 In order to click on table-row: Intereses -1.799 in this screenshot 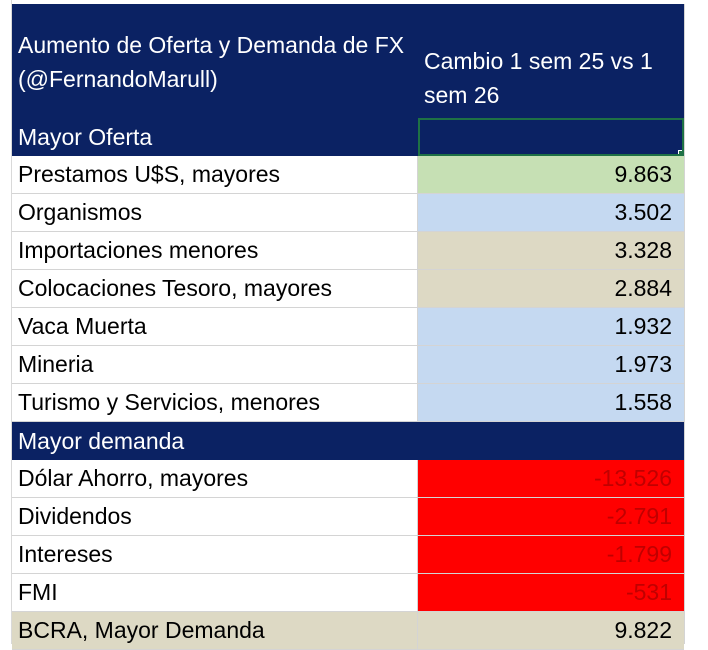, I will do `click(348, 555)`.